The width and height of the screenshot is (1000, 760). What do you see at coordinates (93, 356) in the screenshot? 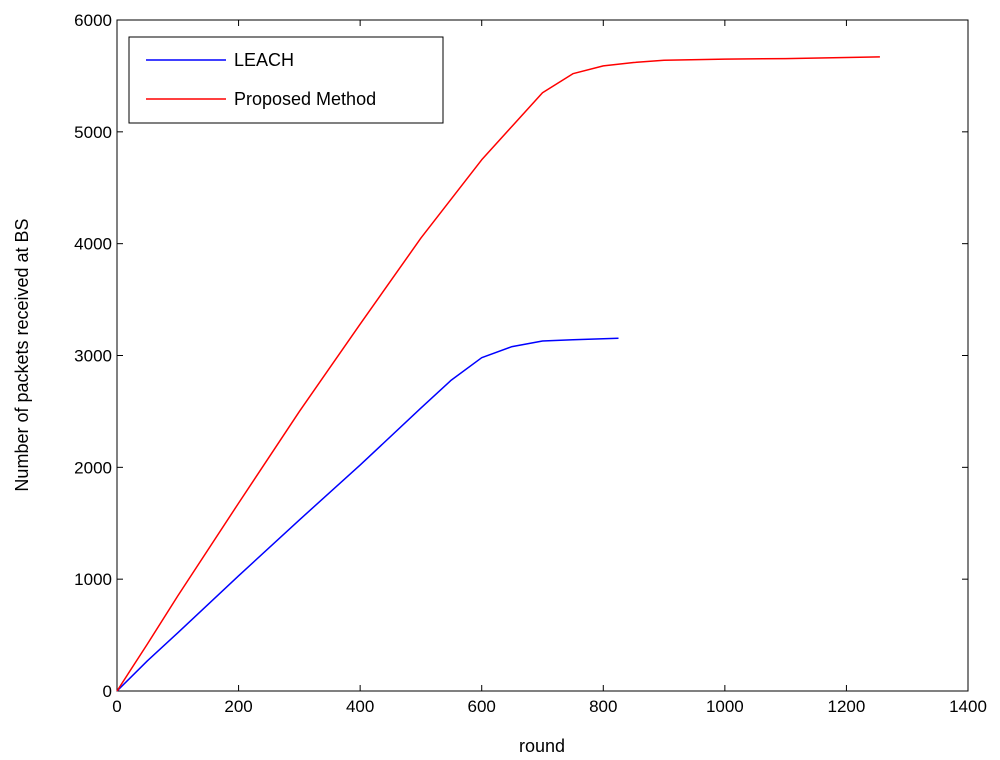
I see `y-tick-label: 3000` at bounding box center [93, 356].